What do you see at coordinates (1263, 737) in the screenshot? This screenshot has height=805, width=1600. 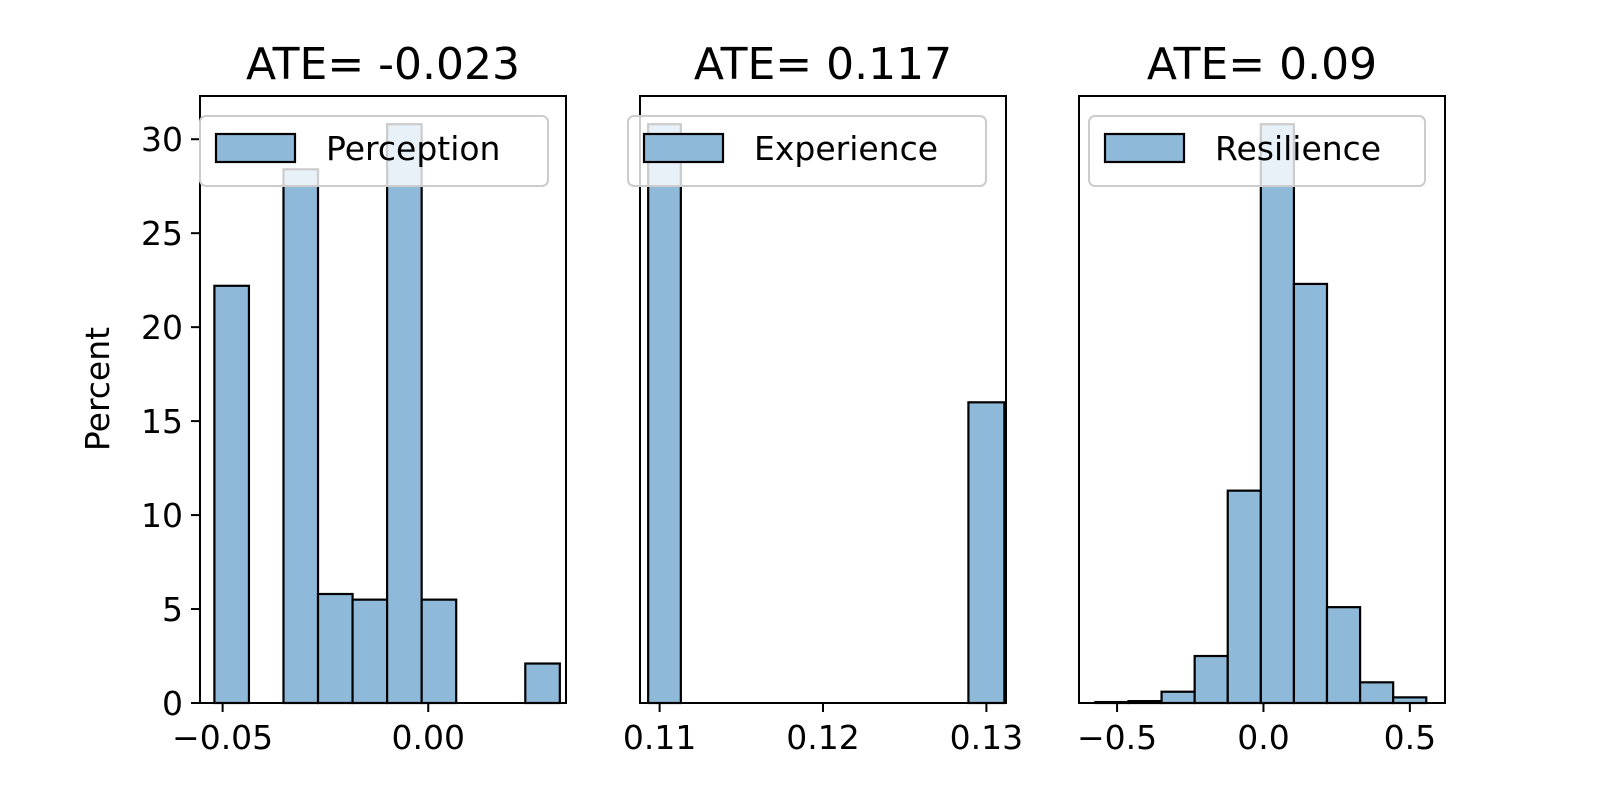 I see `x-tick-label: 0.0` at bounding box center [1263, 737].